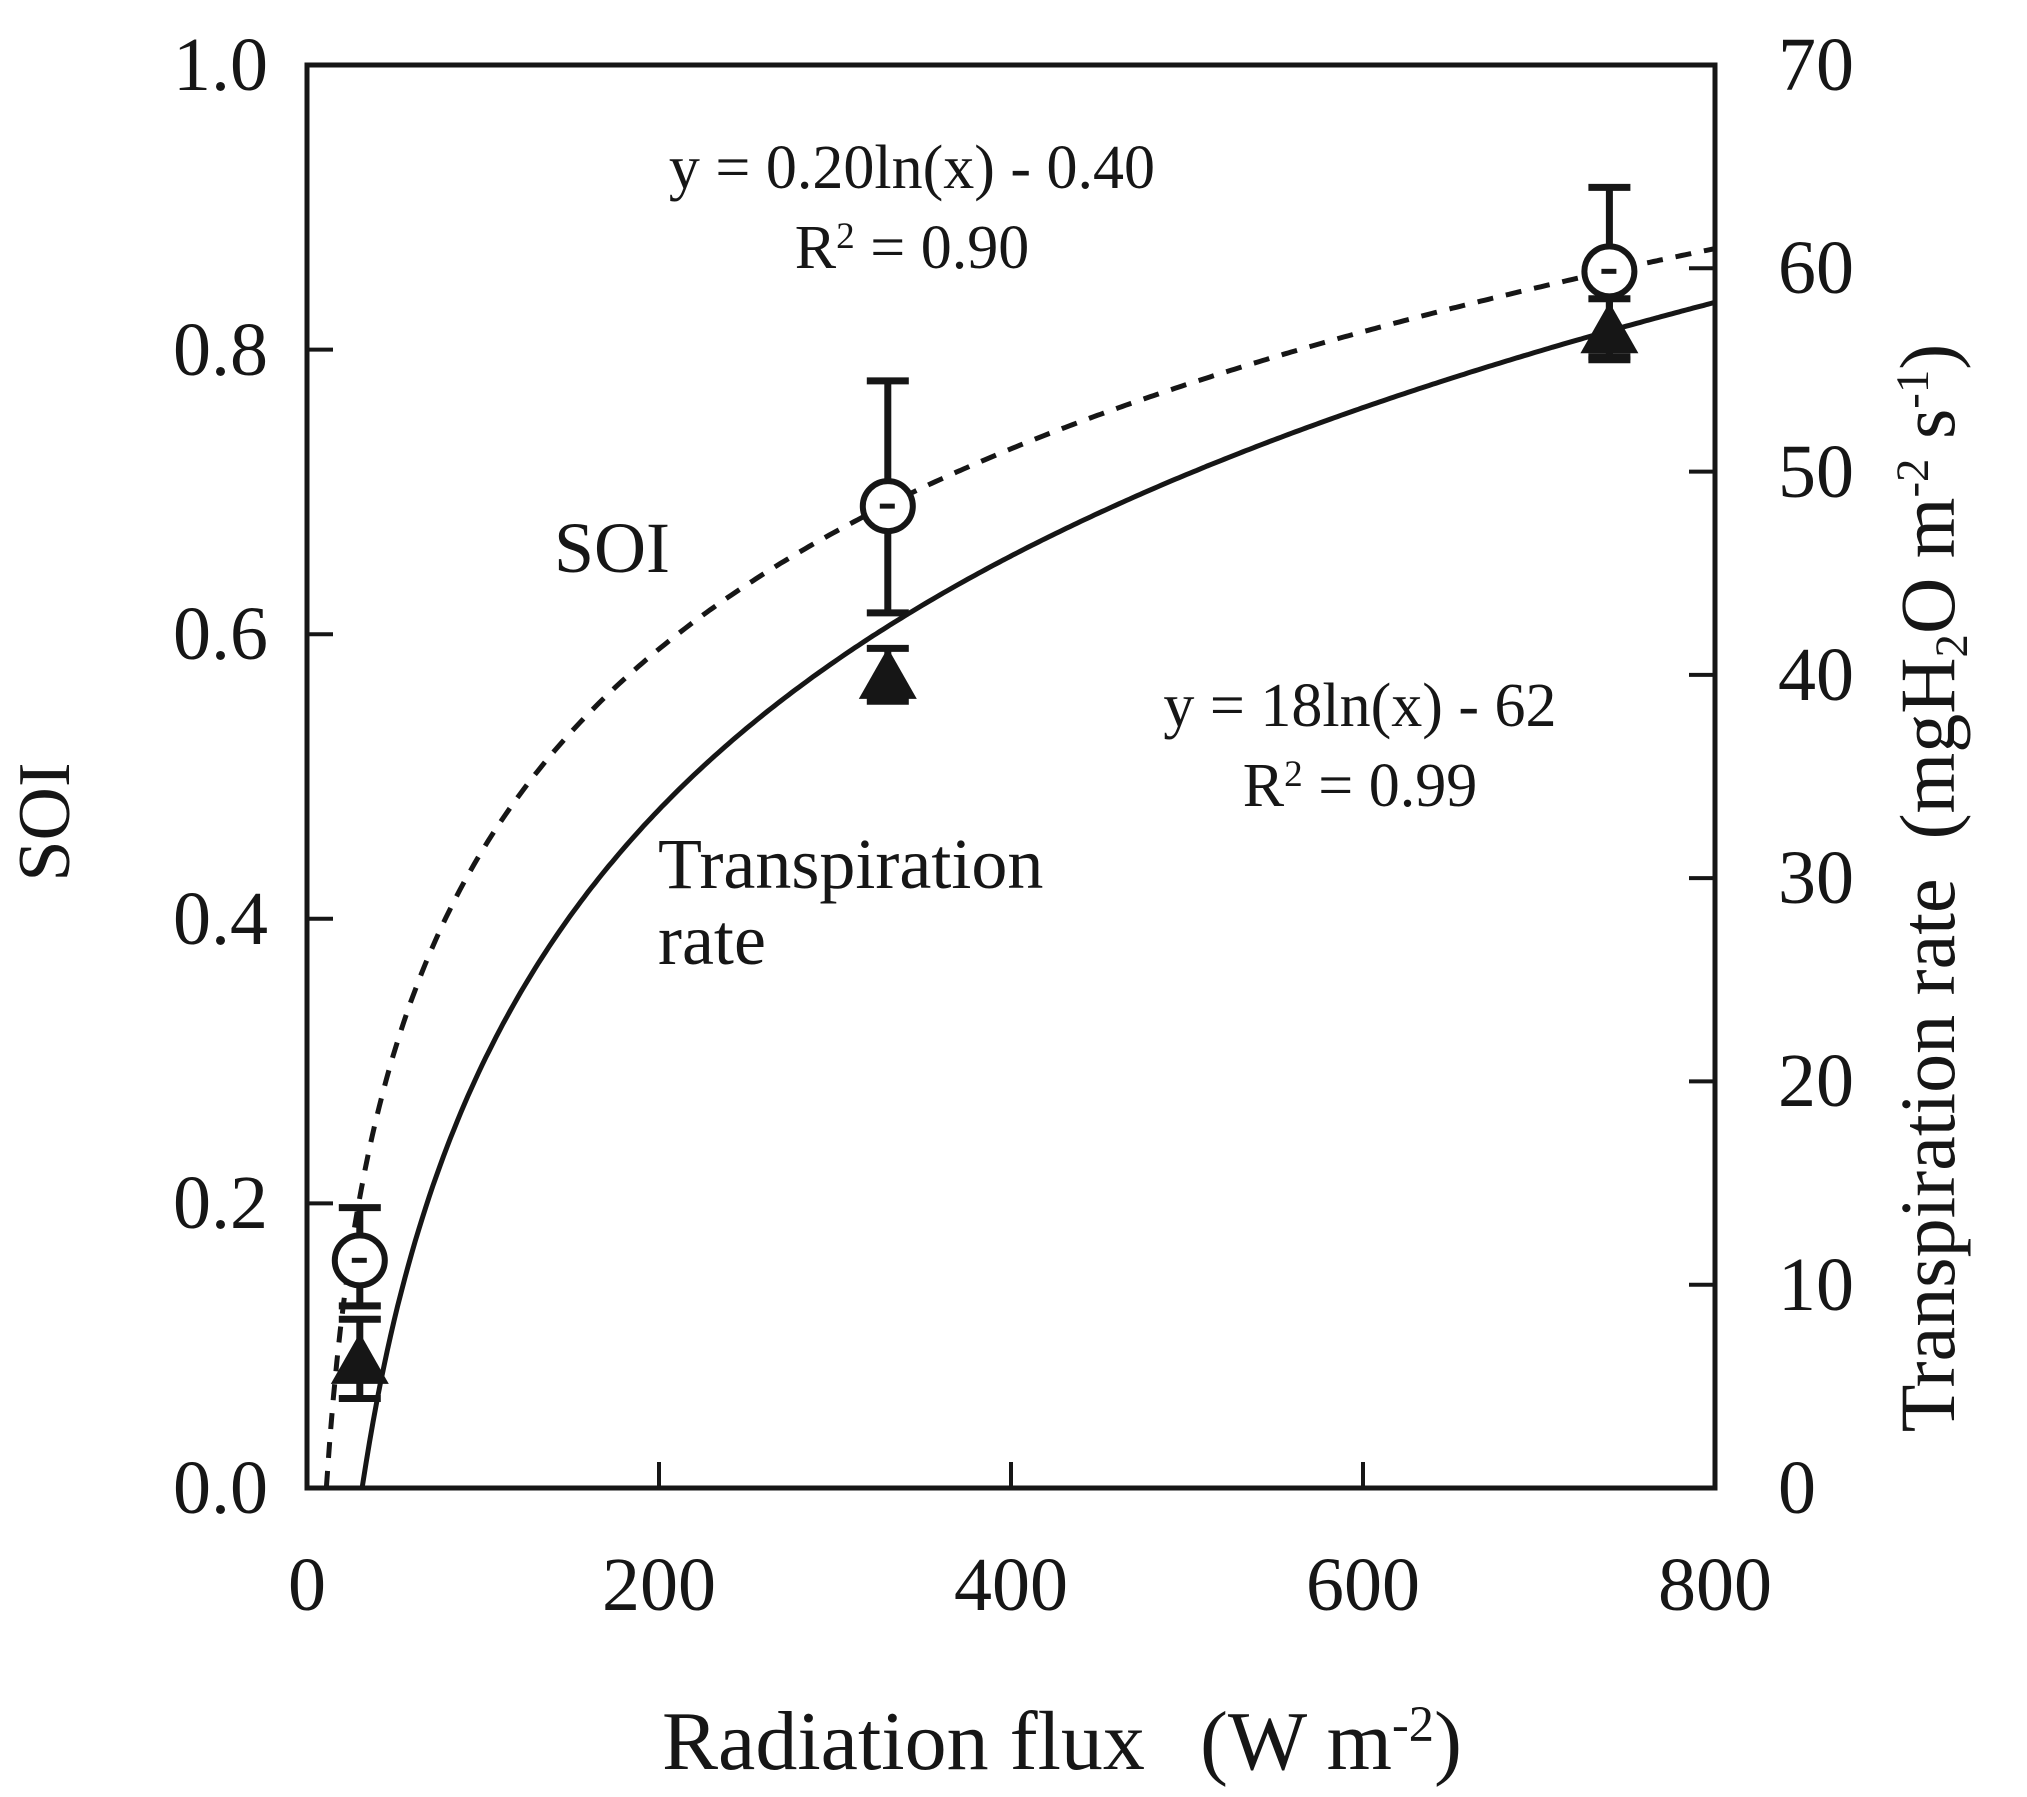 The width and height of the screenshot is (2027, 1797). Describe the element at coordinates (912, 212) in the screenshot. I see `soi-fit-equation: y = 0.20ln(x) - 0.40 R2 = 0.90` at that location.